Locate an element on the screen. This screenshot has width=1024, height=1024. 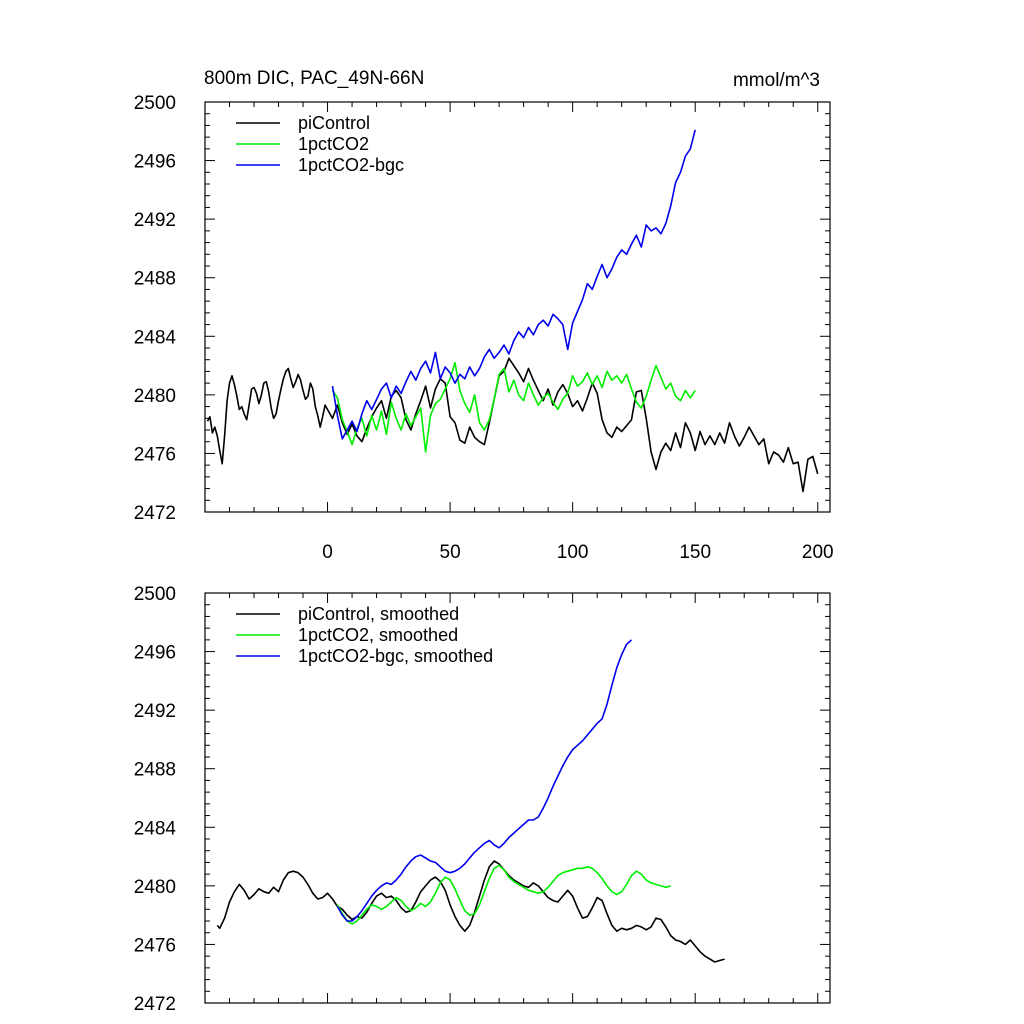
legend-label: piControl, smoothed is located at coordinates (378, 614).